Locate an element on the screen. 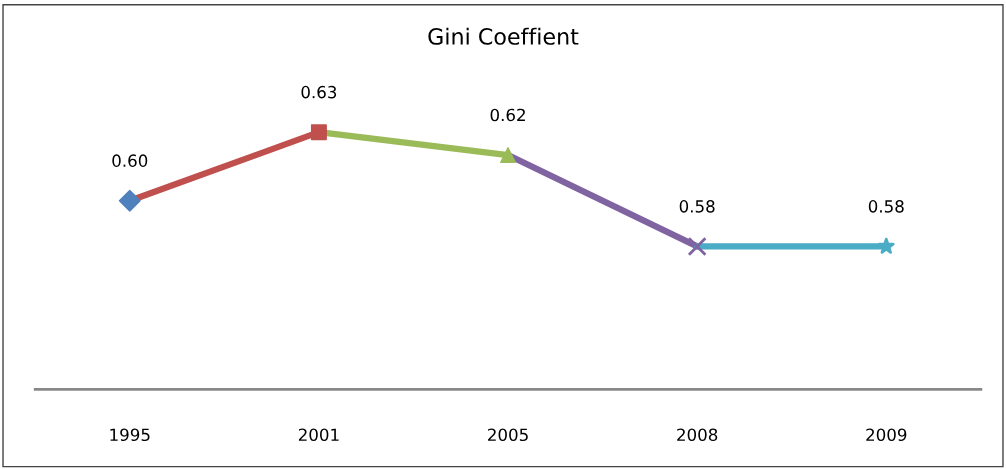  data-label: 0.60 is located at coordinates (130, 160).